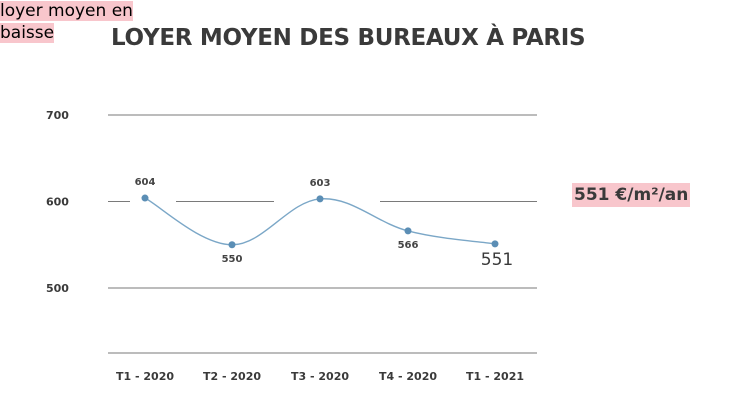 This screenshot has height=411, width=744. I want to click on price-annotation: 551 €/m²/an, so click(631, 195).